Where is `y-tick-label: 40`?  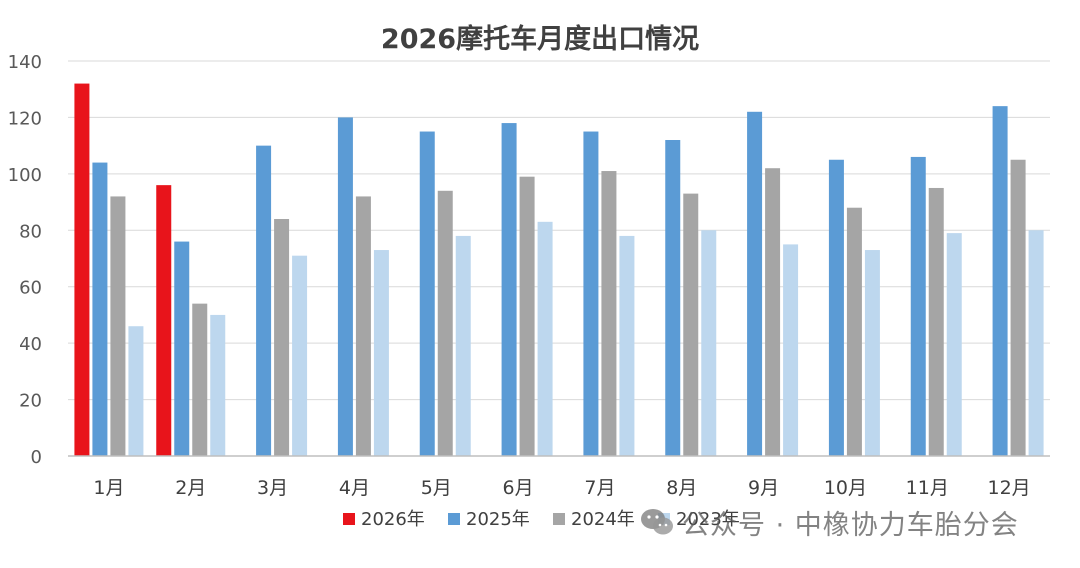 y-tick-label: 40 is located at coordinates (30, 344).